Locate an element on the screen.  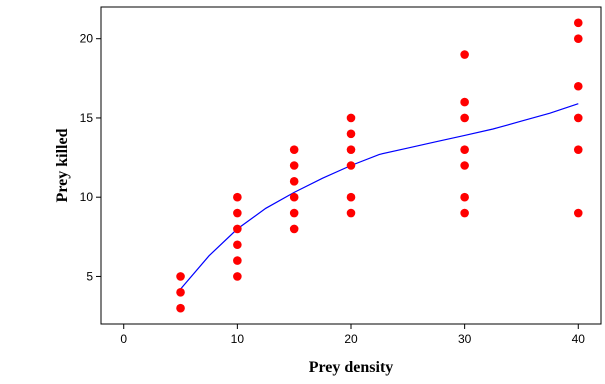
y-tick-label: 20 is located at coordinates (87, 39).